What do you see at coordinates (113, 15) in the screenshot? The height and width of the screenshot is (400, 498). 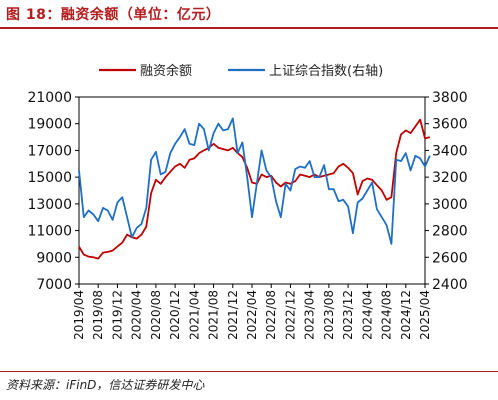 I see `figure-title: 图 18：融资余额（单位：亿元）` at bounding box center [113, 15].